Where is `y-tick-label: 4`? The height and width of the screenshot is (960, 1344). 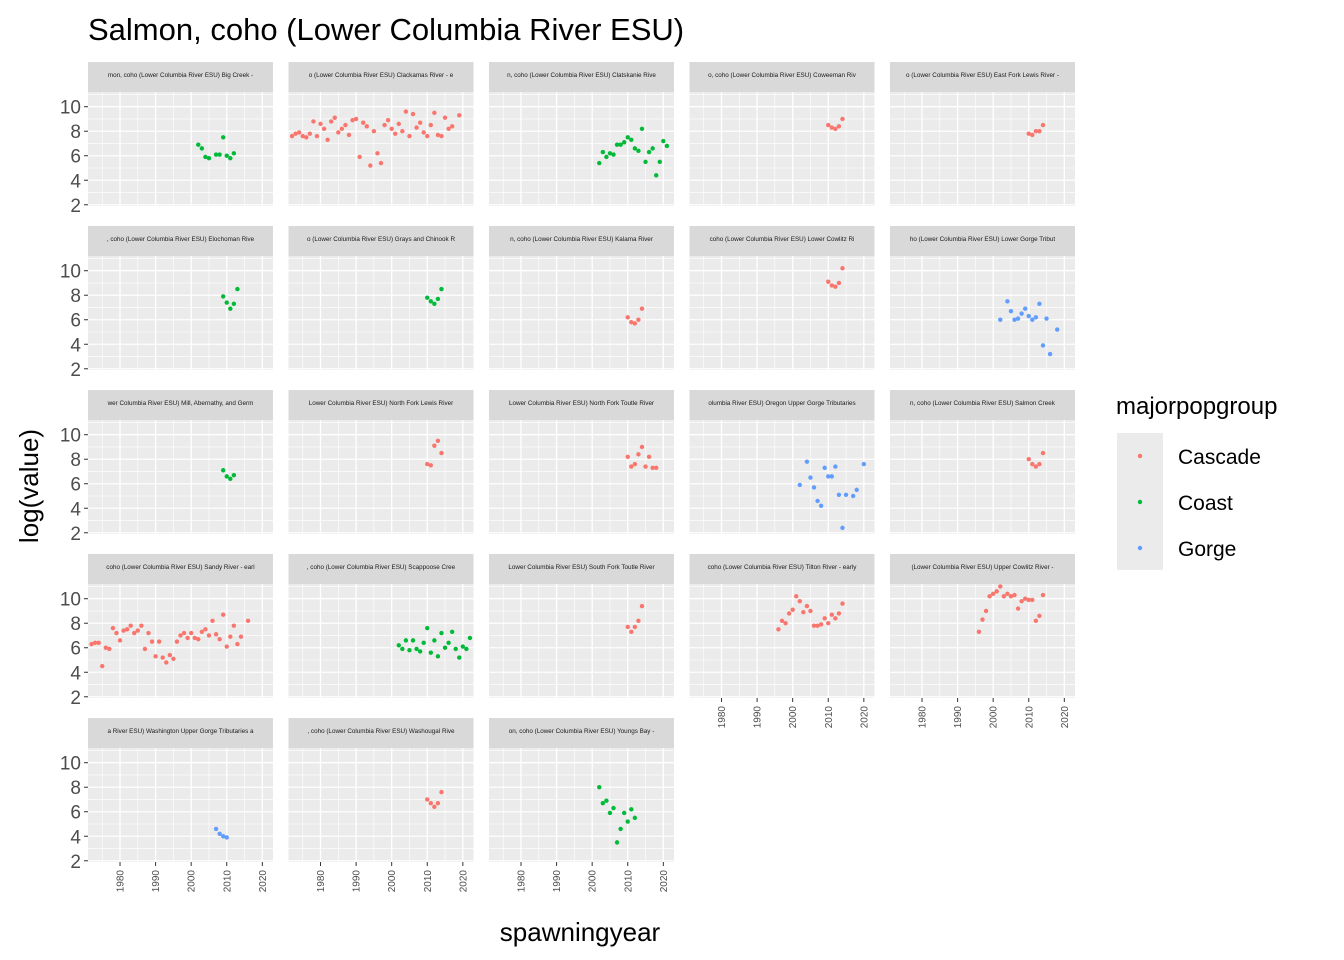
y-tick-label: 4 is located at coordinates (75, 345).